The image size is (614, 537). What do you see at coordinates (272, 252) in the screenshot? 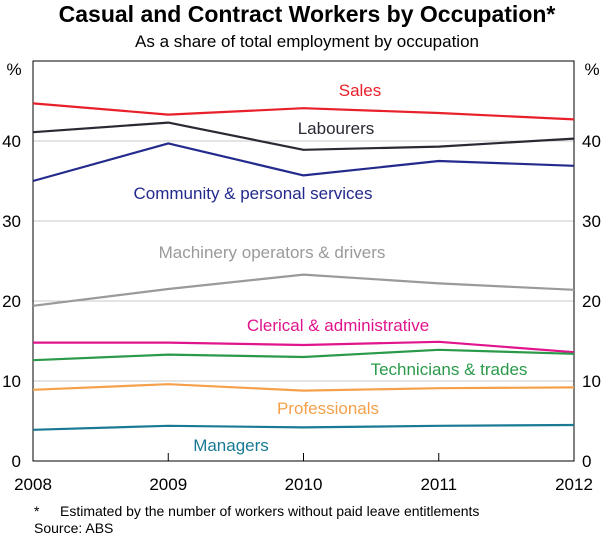
I see `series-label-machinery-operators-drivers: Machinery operators & drivers` at bounding box center [272, 252].